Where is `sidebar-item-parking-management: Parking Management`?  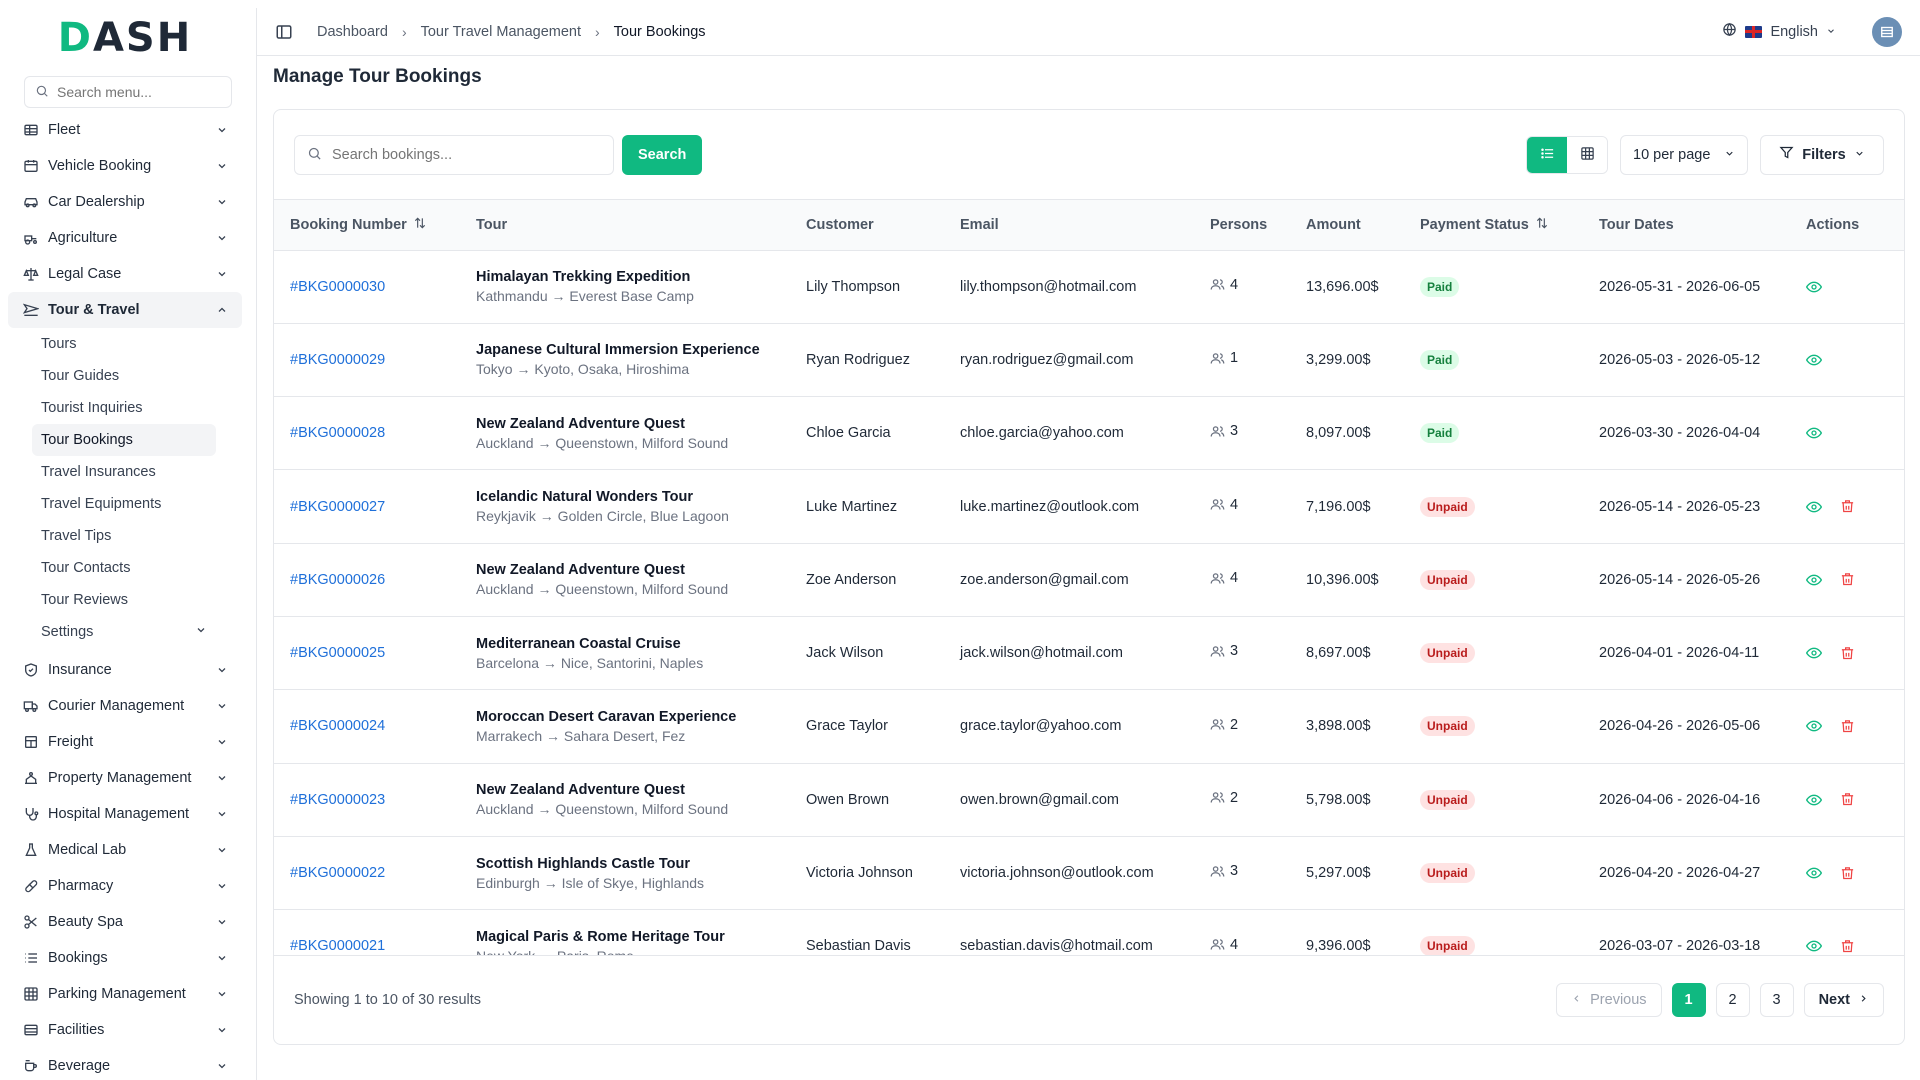
sidebar-item-parking-management: Parking Management is located at coordinates (125, 994).